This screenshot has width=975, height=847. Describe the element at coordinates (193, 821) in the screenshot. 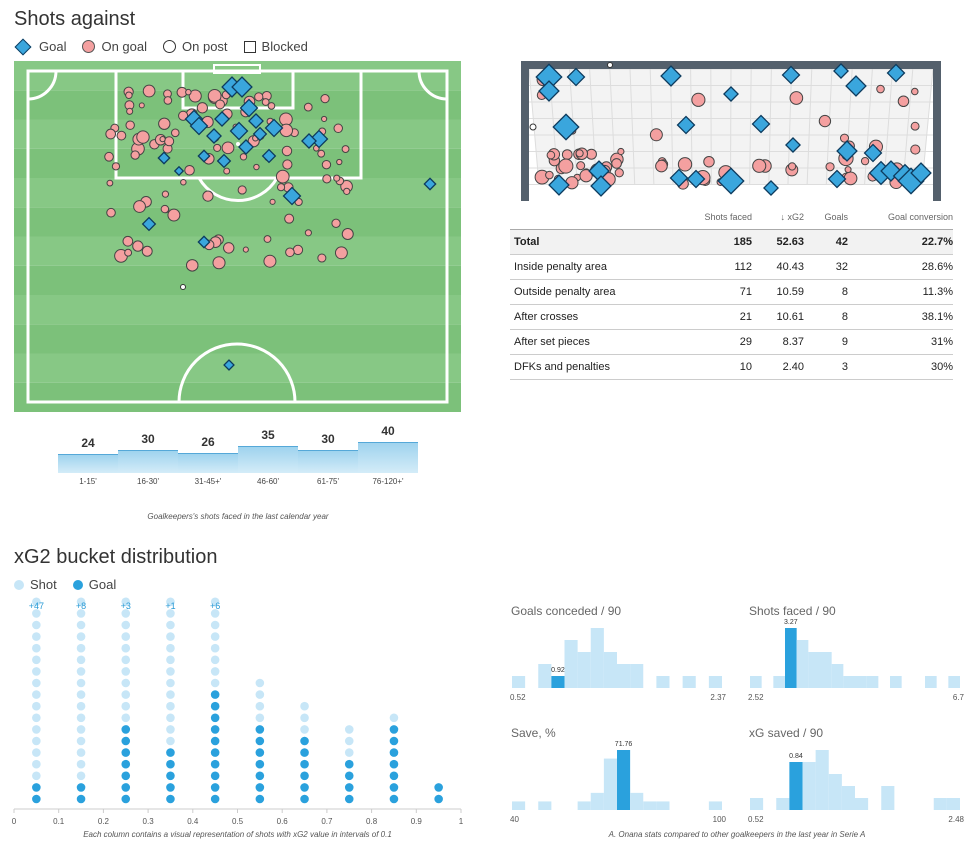

I see `xg-tick-label: 0.4` at that location.